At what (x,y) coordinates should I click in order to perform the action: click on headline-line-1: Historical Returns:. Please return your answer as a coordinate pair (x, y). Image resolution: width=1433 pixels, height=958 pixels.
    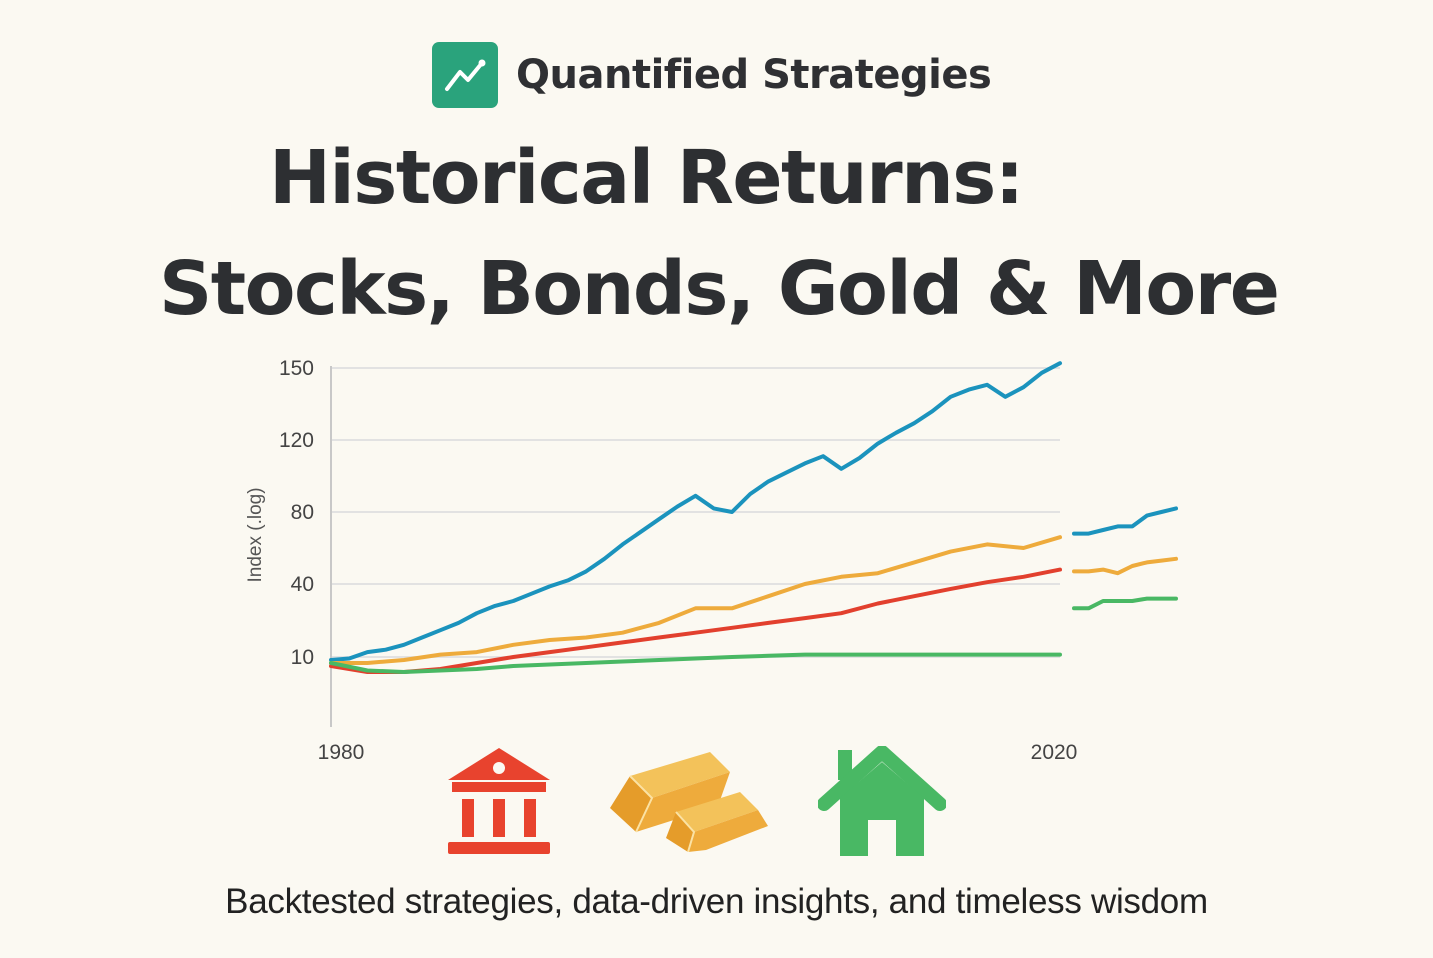
    Looking at the image, I should click on (646, 178).